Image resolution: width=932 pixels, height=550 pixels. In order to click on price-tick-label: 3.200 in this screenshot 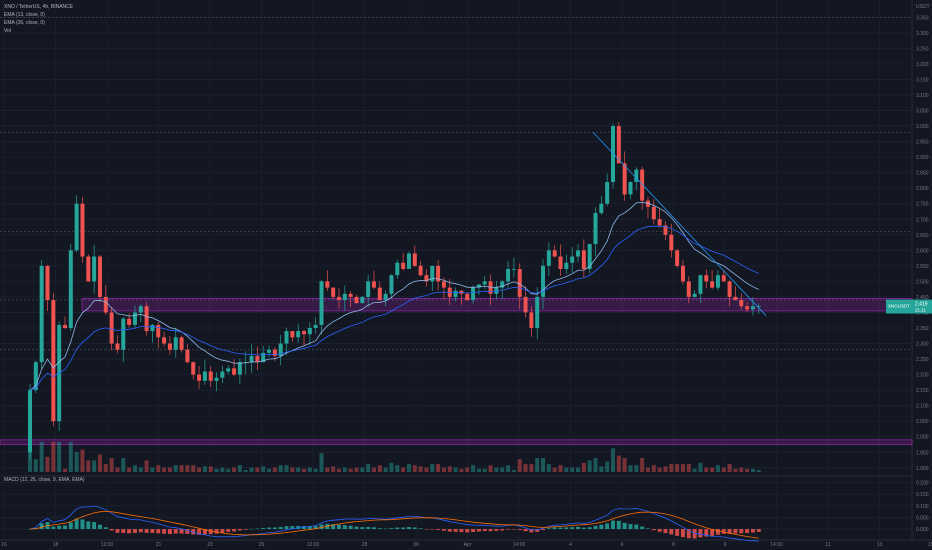, I will do `click(922, 65)`.